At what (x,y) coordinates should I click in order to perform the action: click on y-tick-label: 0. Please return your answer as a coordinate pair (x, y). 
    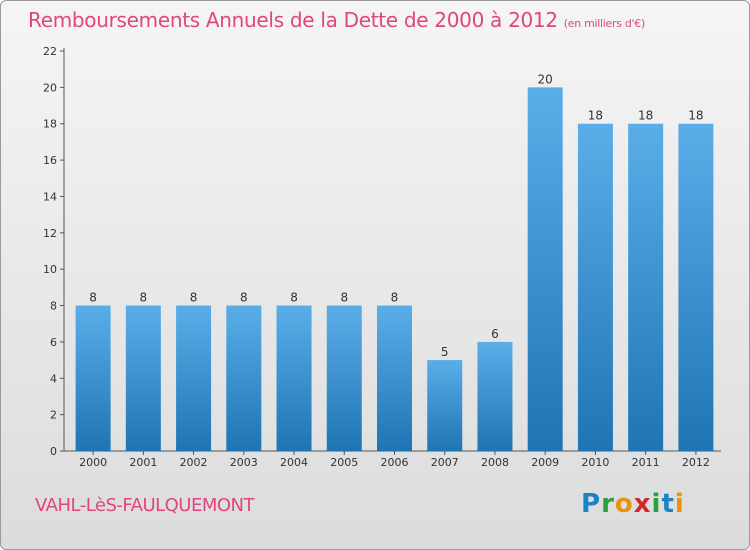
    Looking at the image, I should click on (53, 451).